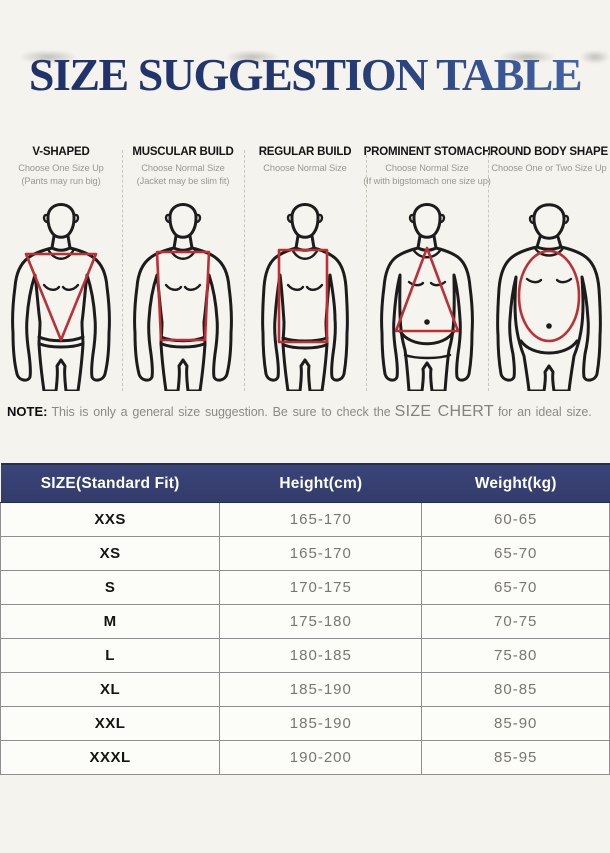  Describe the element at coordinates (515, 689) in the screenshot. I see `weight-cell: 80-85` at that location.